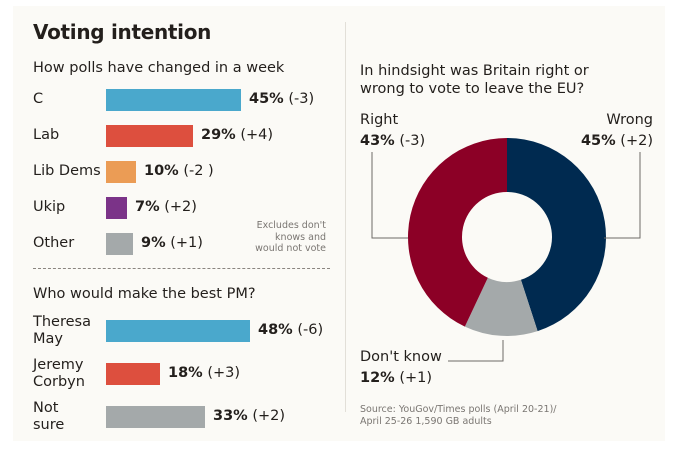 Image resolution: width=690 pixels, height=453 pixels. What do you see at coordinates (377, 378) in the screenshot?
I see `slice-percent: 12%` at bounding box center [377, 378].